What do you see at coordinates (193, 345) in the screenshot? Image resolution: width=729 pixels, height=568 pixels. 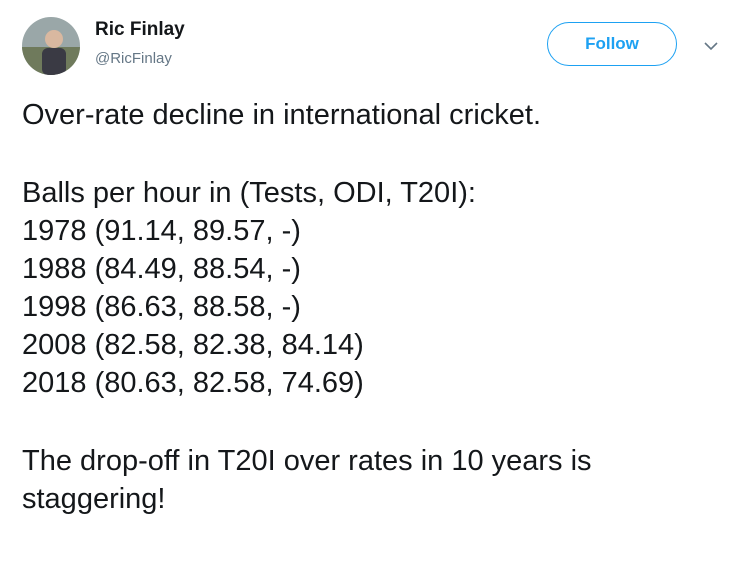 I see `text-line: 2008 (82.58, 82.38, 84.14)` at bounding box center [193, 345].